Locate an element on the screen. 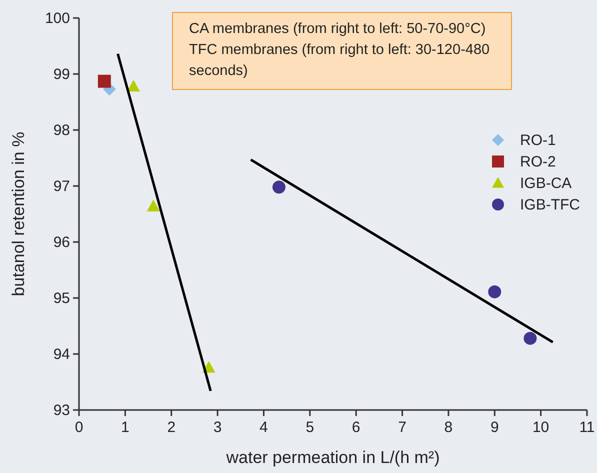  y-tick-label: 99 is located at coordinates (61, 74).